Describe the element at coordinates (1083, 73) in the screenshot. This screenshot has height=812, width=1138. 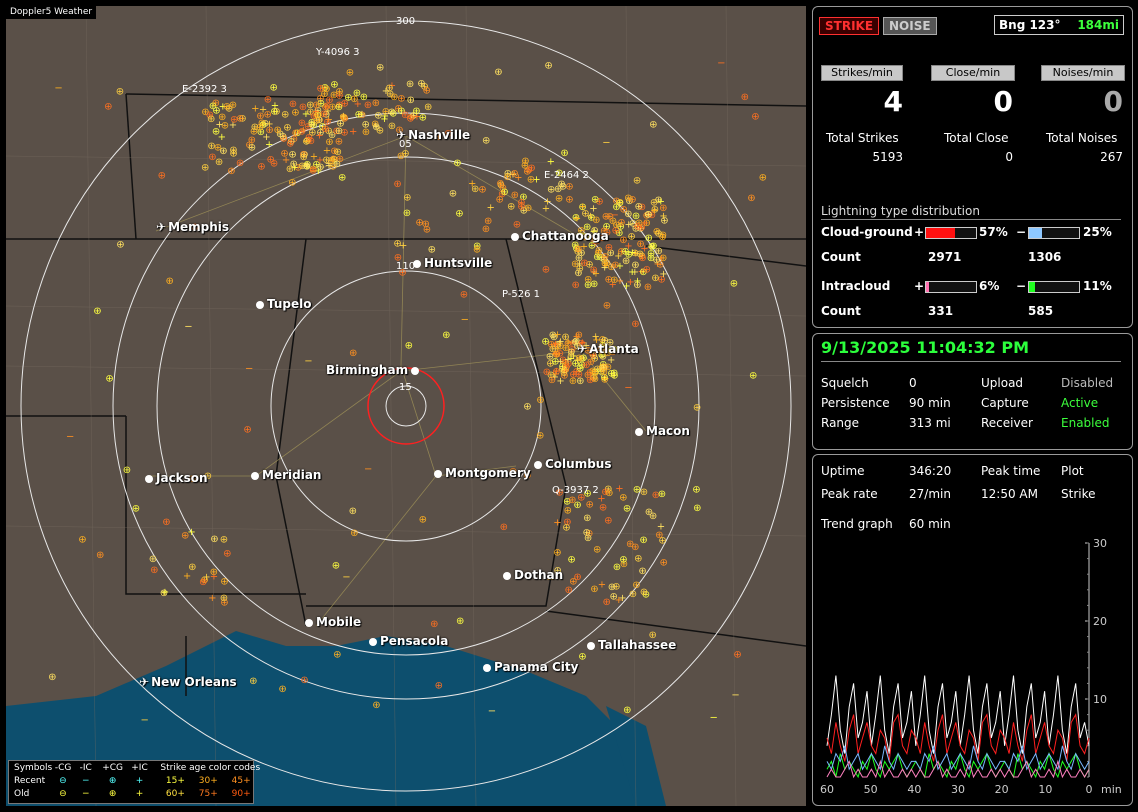
I see `noises-per-min-button: Noises/min` at that location.